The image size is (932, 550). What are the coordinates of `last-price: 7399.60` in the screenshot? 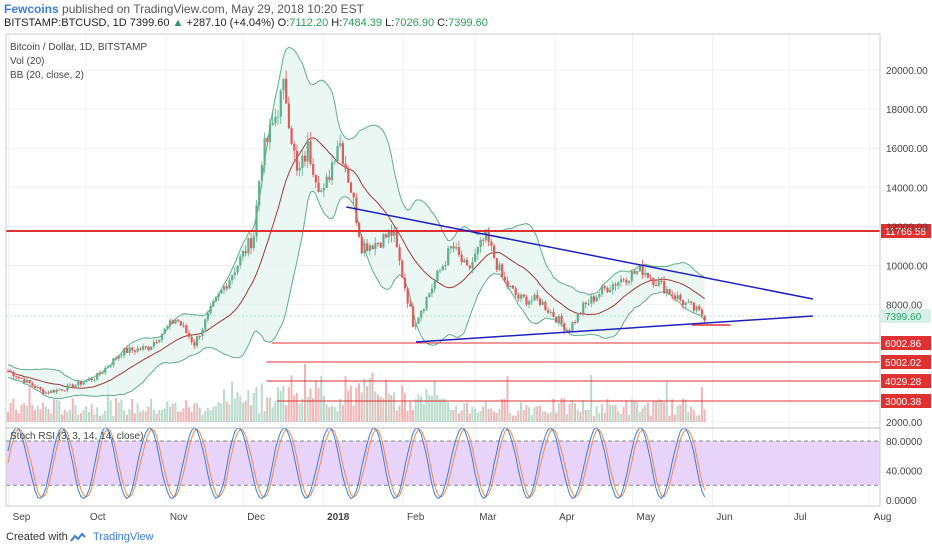 It's located at (149, 23).